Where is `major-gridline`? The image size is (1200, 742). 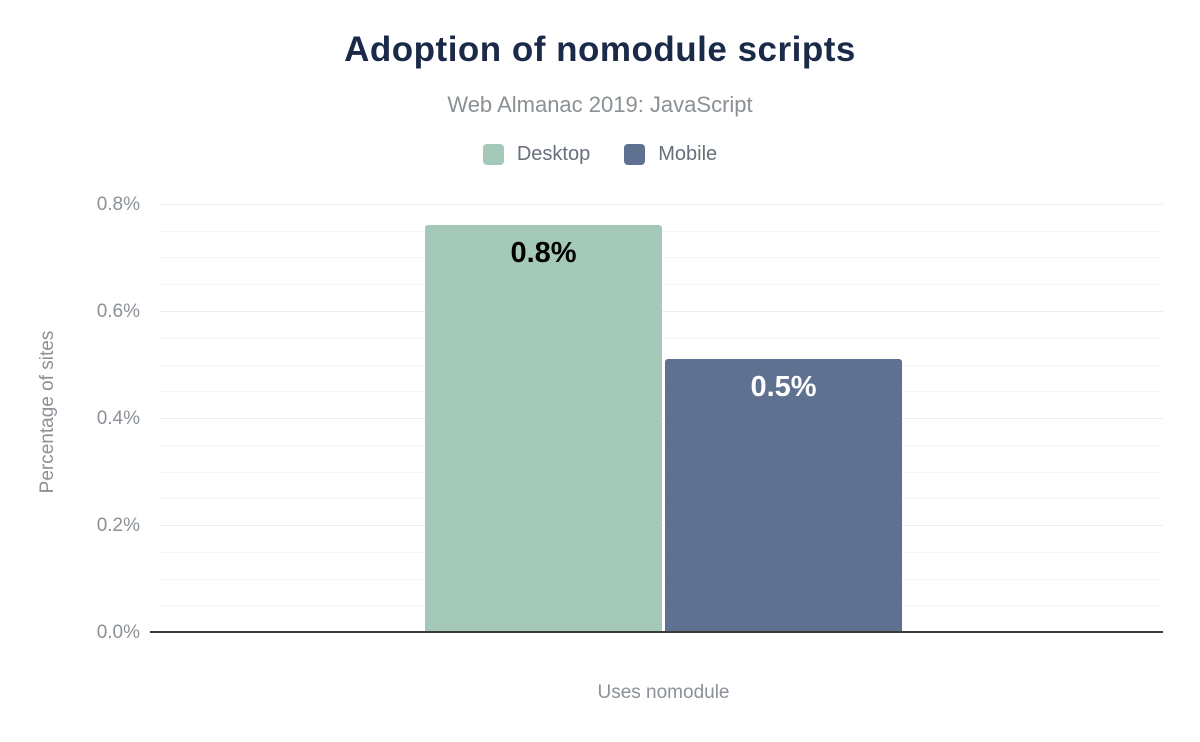 major-gridline is located at coordinates (661, 204).